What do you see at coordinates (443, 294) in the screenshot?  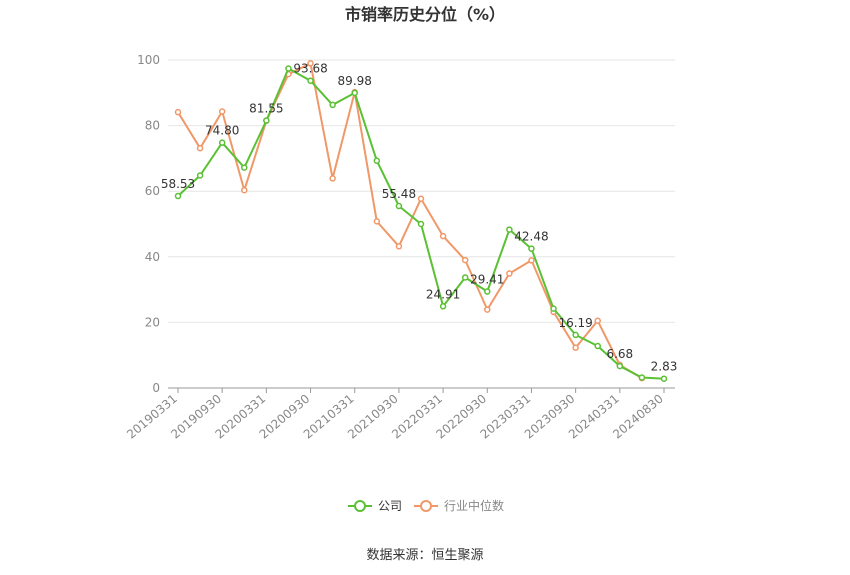 I see `data-label: 24.91` at bounding box center [443, 294].